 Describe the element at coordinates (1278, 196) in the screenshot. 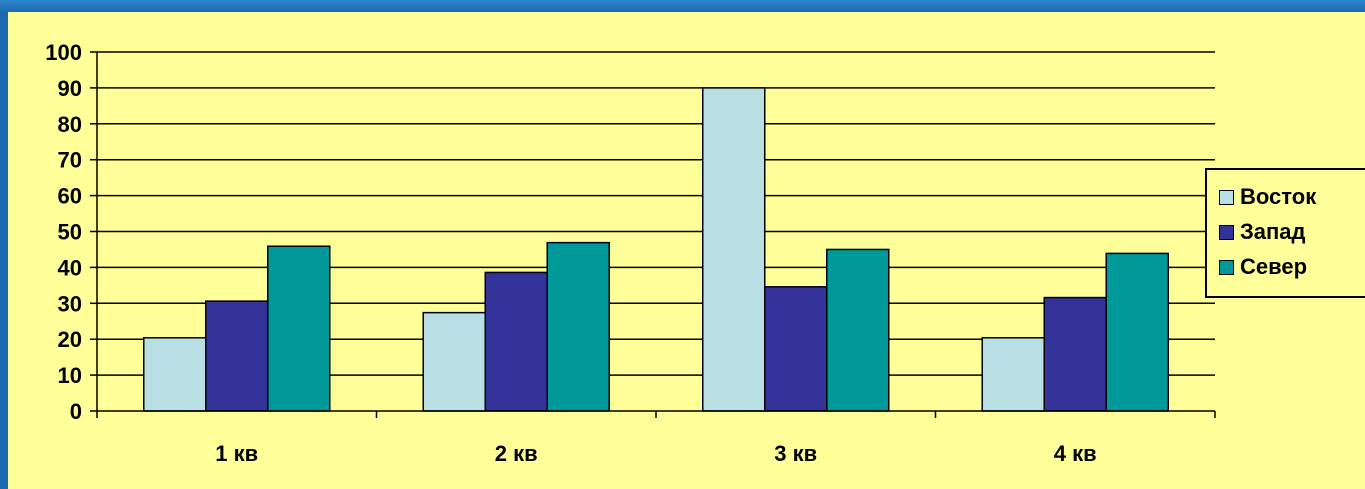

I see `legend-label-east: Восток` at that location.